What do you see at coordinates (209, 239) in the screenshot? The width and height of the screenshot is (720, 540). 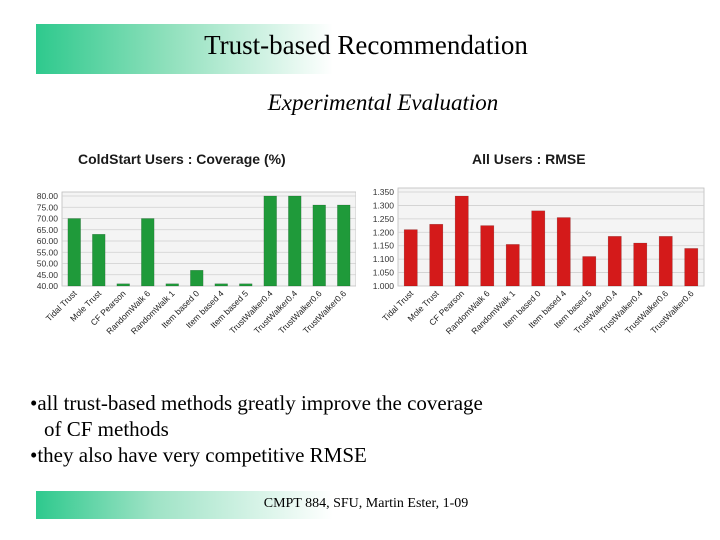 I see `coverage-plot-area` at bounding box center [209, 239].